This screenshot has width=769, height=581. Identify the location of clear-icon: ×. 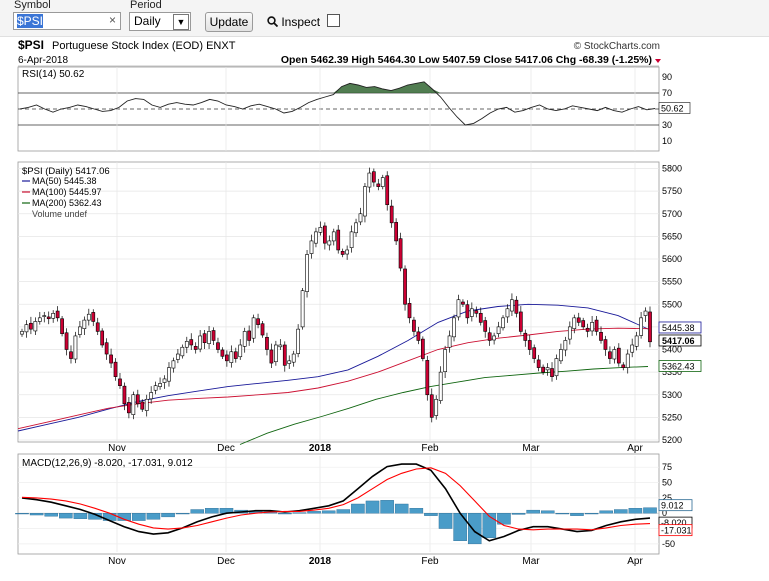
(112, 20).